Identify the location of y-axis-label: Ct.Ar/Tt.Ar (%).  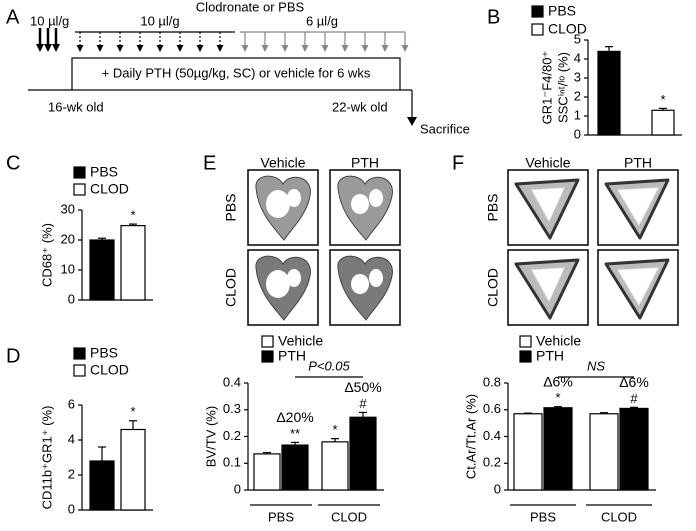
(470, 436).